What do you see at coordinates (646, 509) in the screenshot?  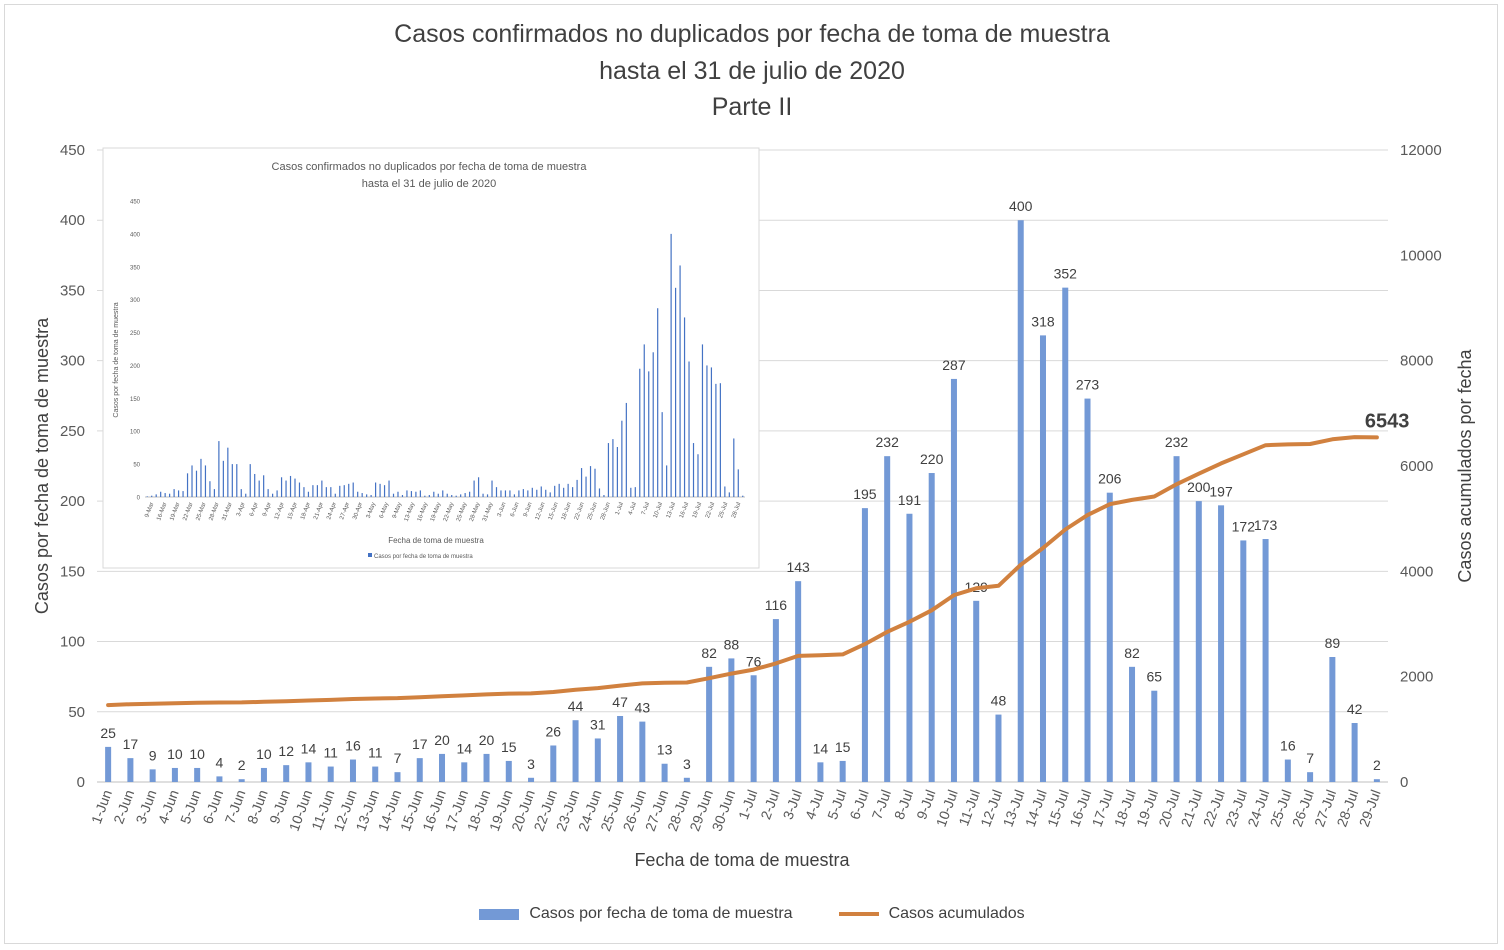 I see `inset-x-tick-label: 7-Jul` at bounding box center [646, 509].